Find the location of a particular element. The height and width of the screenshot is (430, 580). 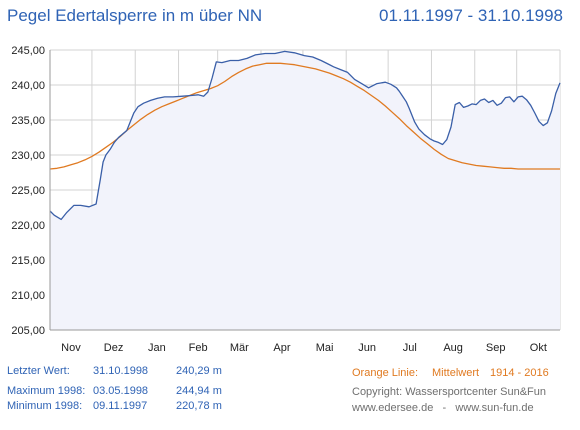

x-tick-label: Dez is located at coordinates (114, 348).